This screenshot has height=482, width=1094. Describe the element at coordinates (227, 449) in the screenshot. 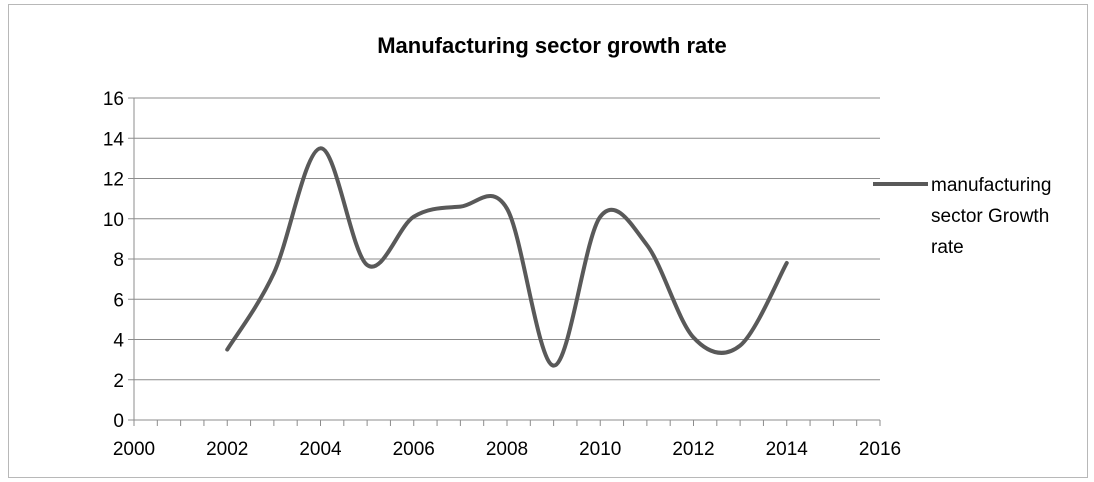

I see `x-tick-label: 2002` at that location.